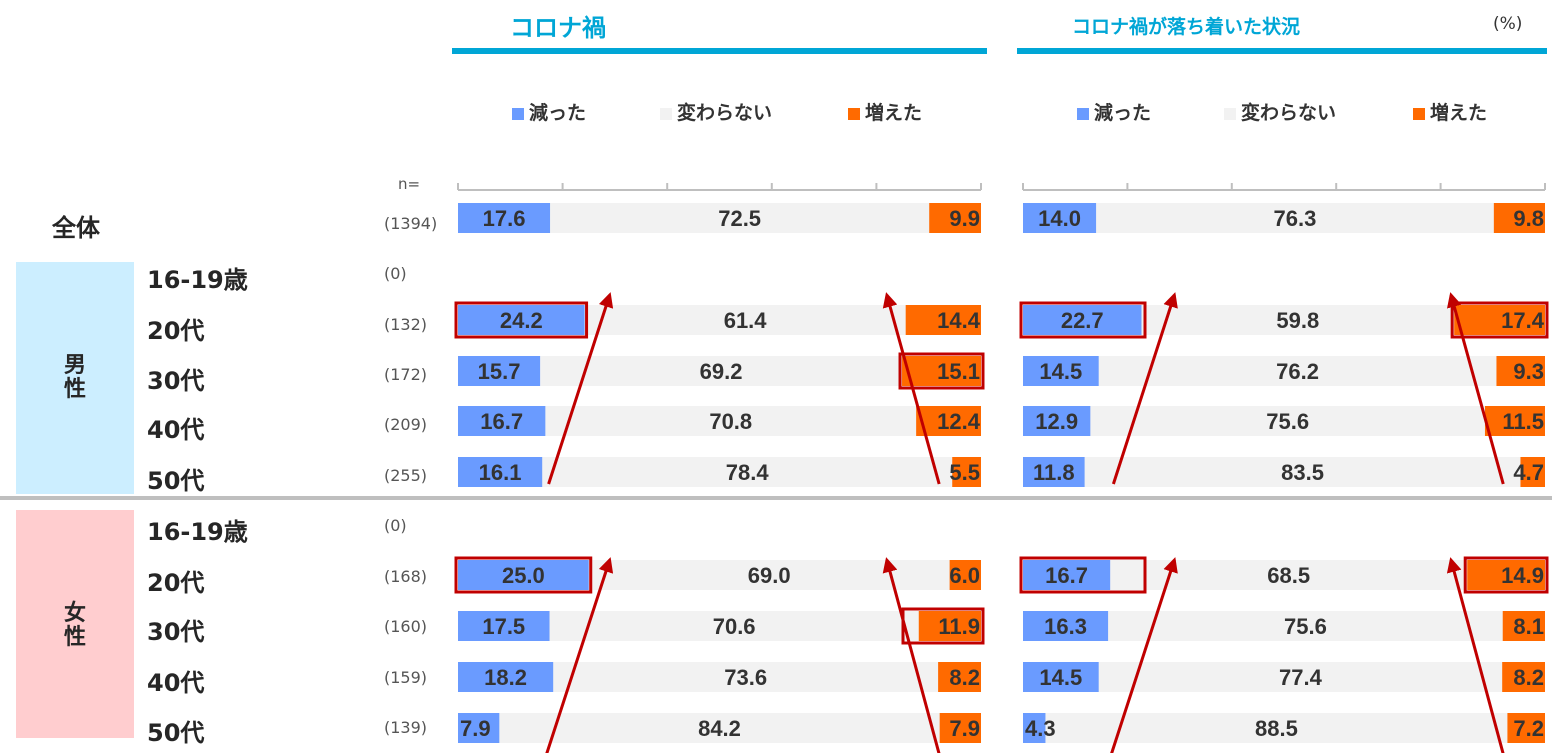 The image size is (1552, 753). I want to click on data-label-increased: 11.9, so click(959, 626).